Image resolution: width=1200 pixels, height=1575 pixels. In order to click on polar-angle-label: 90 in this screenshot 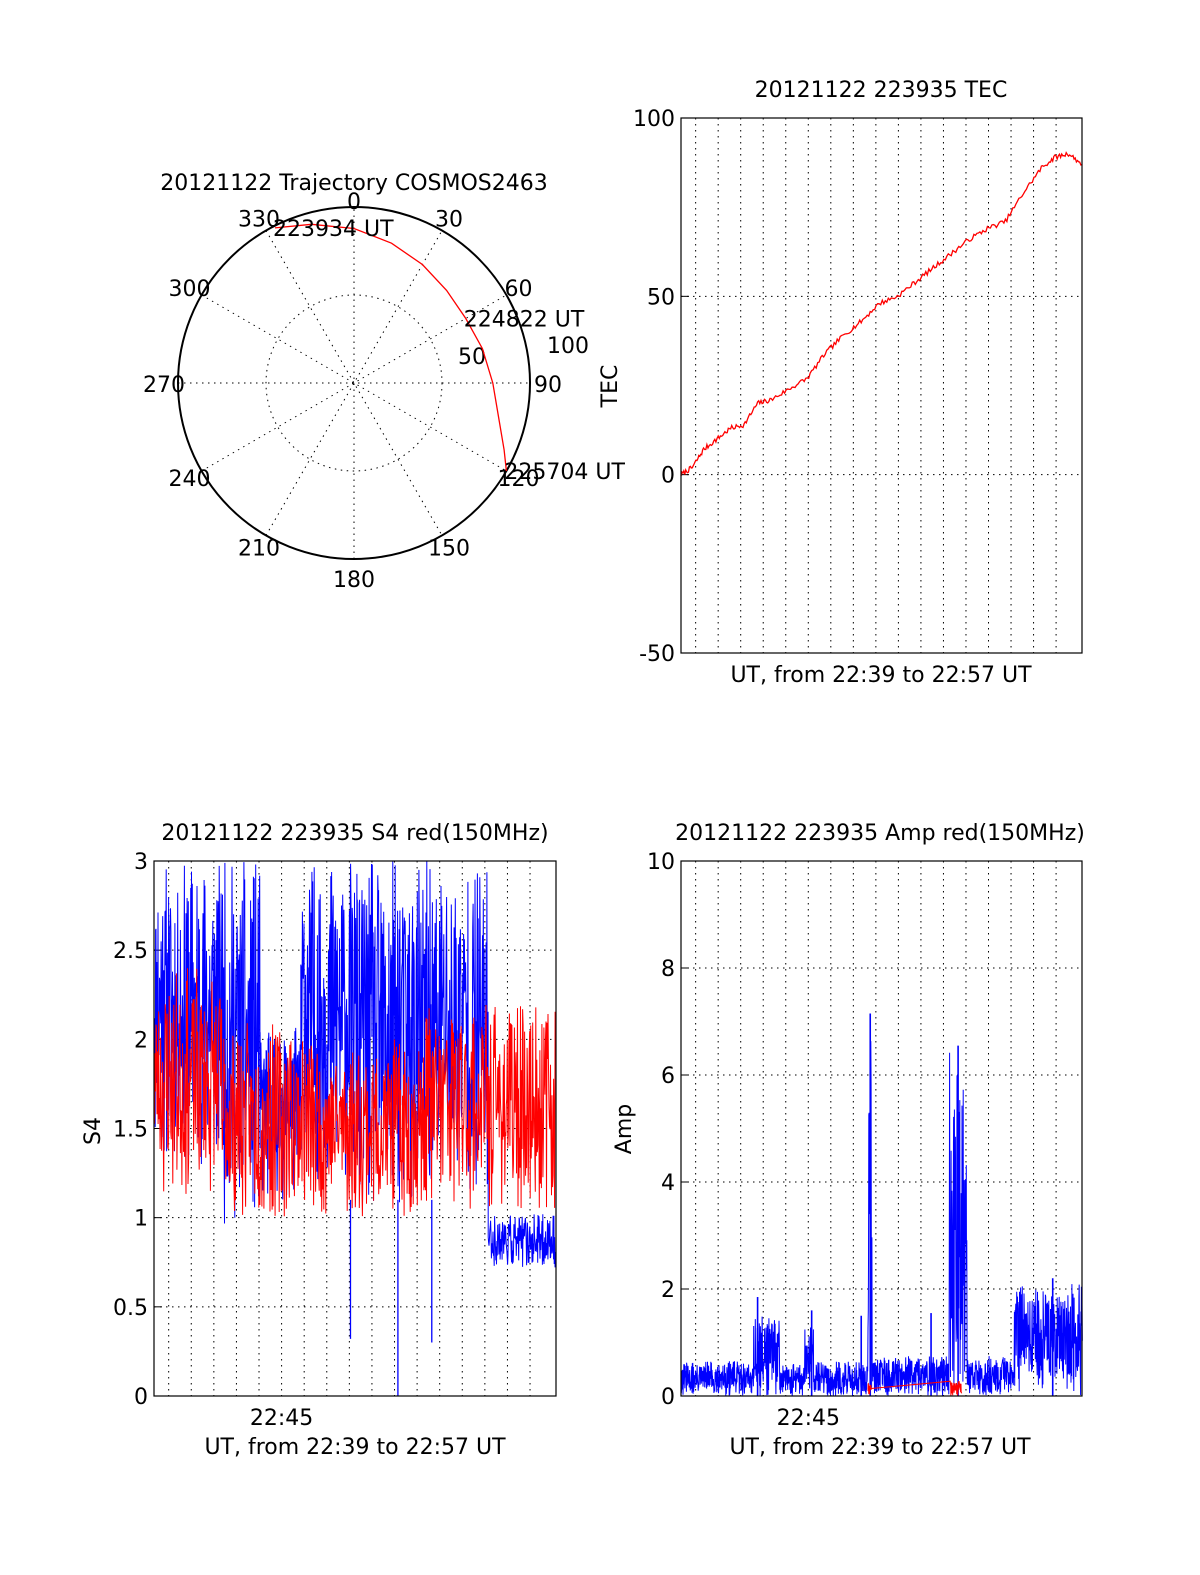, I will do `click(548, 385)`.